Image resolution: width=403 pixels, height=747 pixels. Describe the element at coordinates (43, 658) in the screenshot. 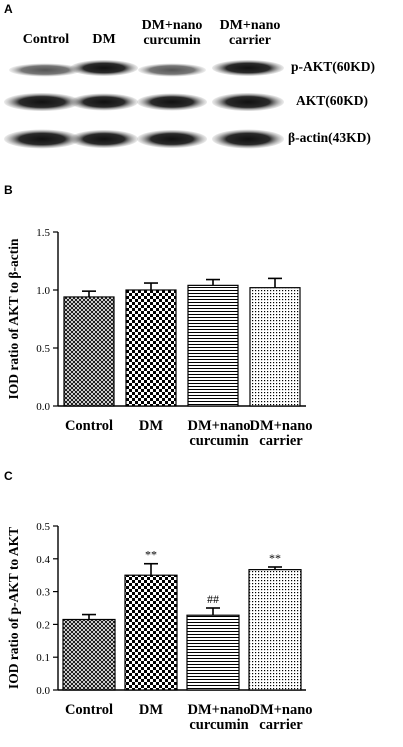

I see `y-tick-label: 0.1` at that location.